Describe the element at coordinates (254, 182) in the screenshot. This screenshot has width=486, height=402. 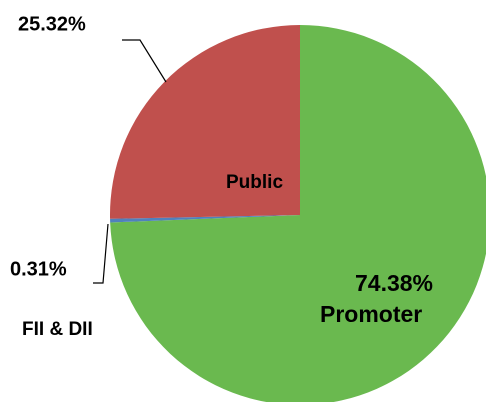
I see `category-label: Public` at that location.